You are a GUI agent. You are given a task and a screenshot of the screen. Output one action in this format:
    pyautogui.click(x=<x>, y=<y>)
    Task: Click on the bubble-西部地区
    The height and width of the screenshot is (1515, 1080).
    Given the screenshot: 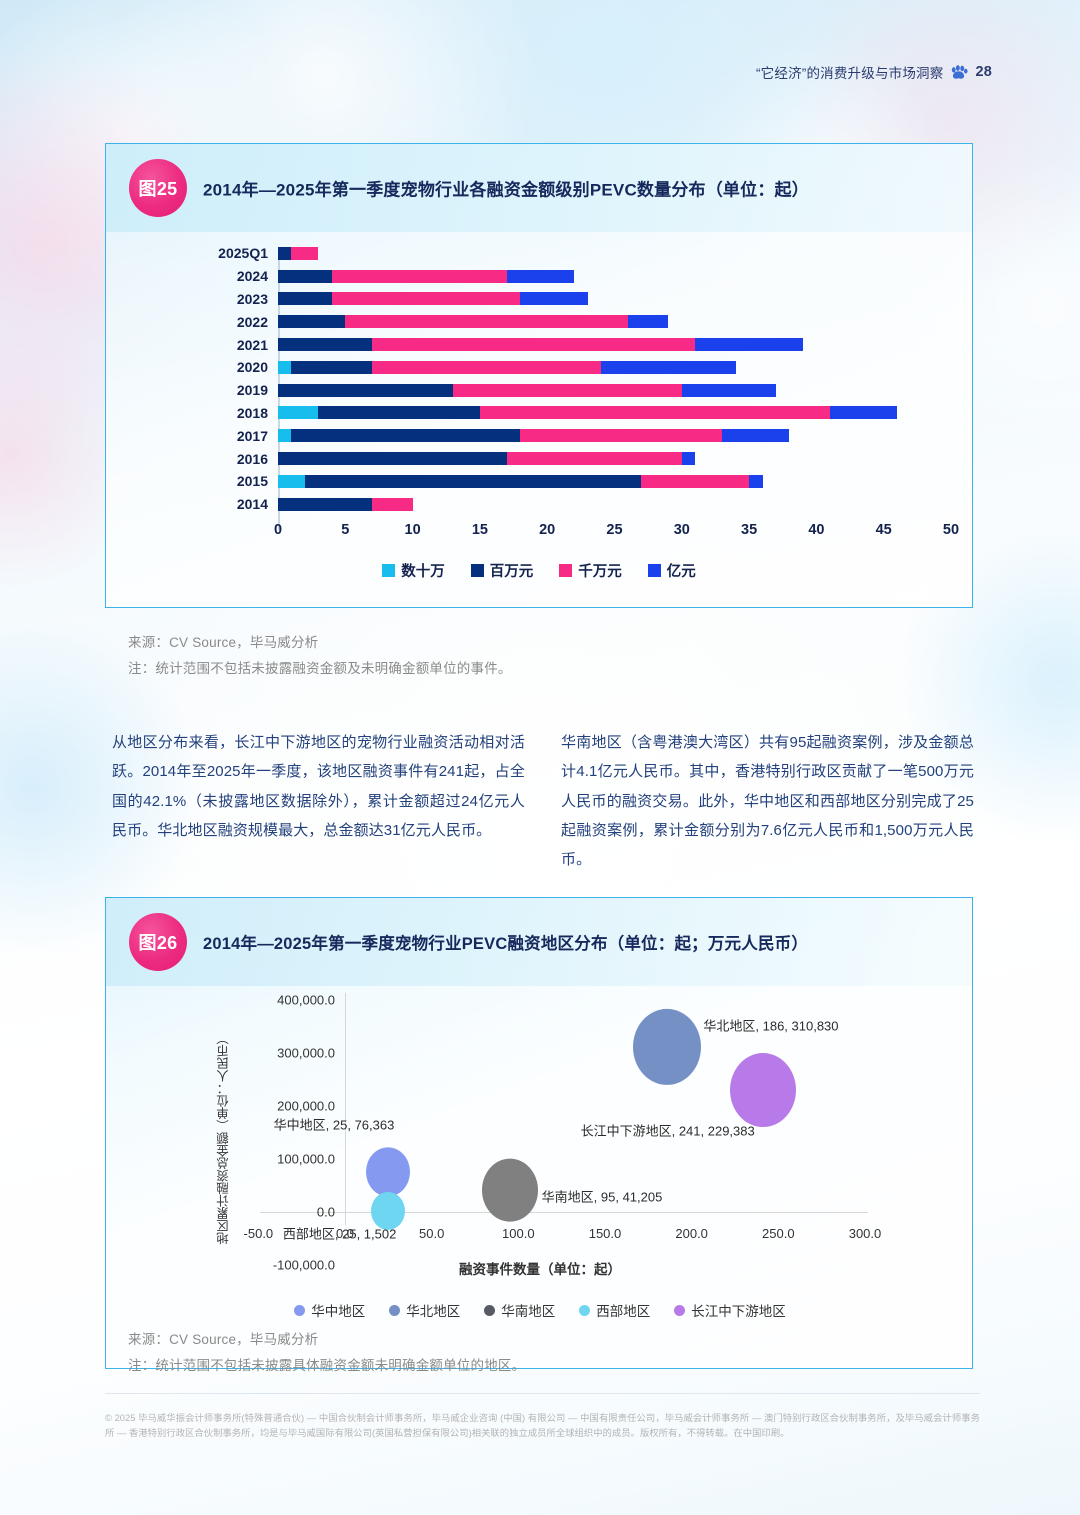 What is the action you would take?
    pyautogui.click(x=388, y=1211)
    